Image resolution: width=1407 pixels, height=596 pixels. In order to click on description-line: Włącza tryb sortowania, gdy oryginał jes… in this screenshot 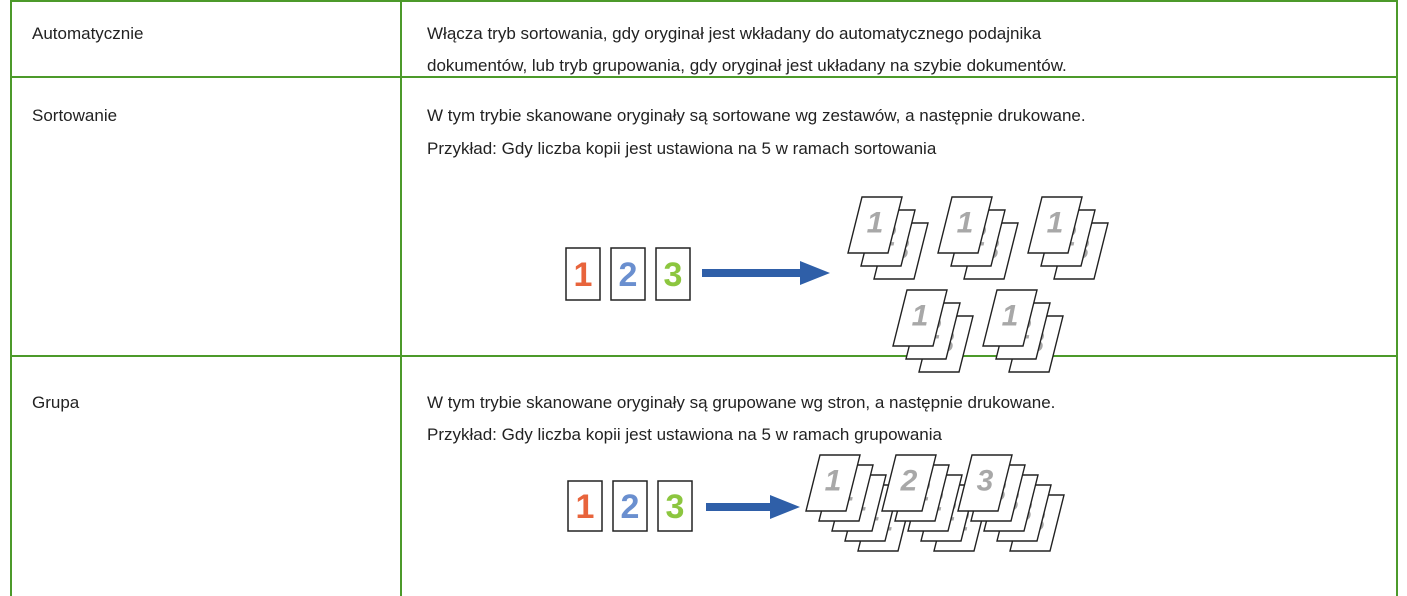, I will do `click(734, 33)`.